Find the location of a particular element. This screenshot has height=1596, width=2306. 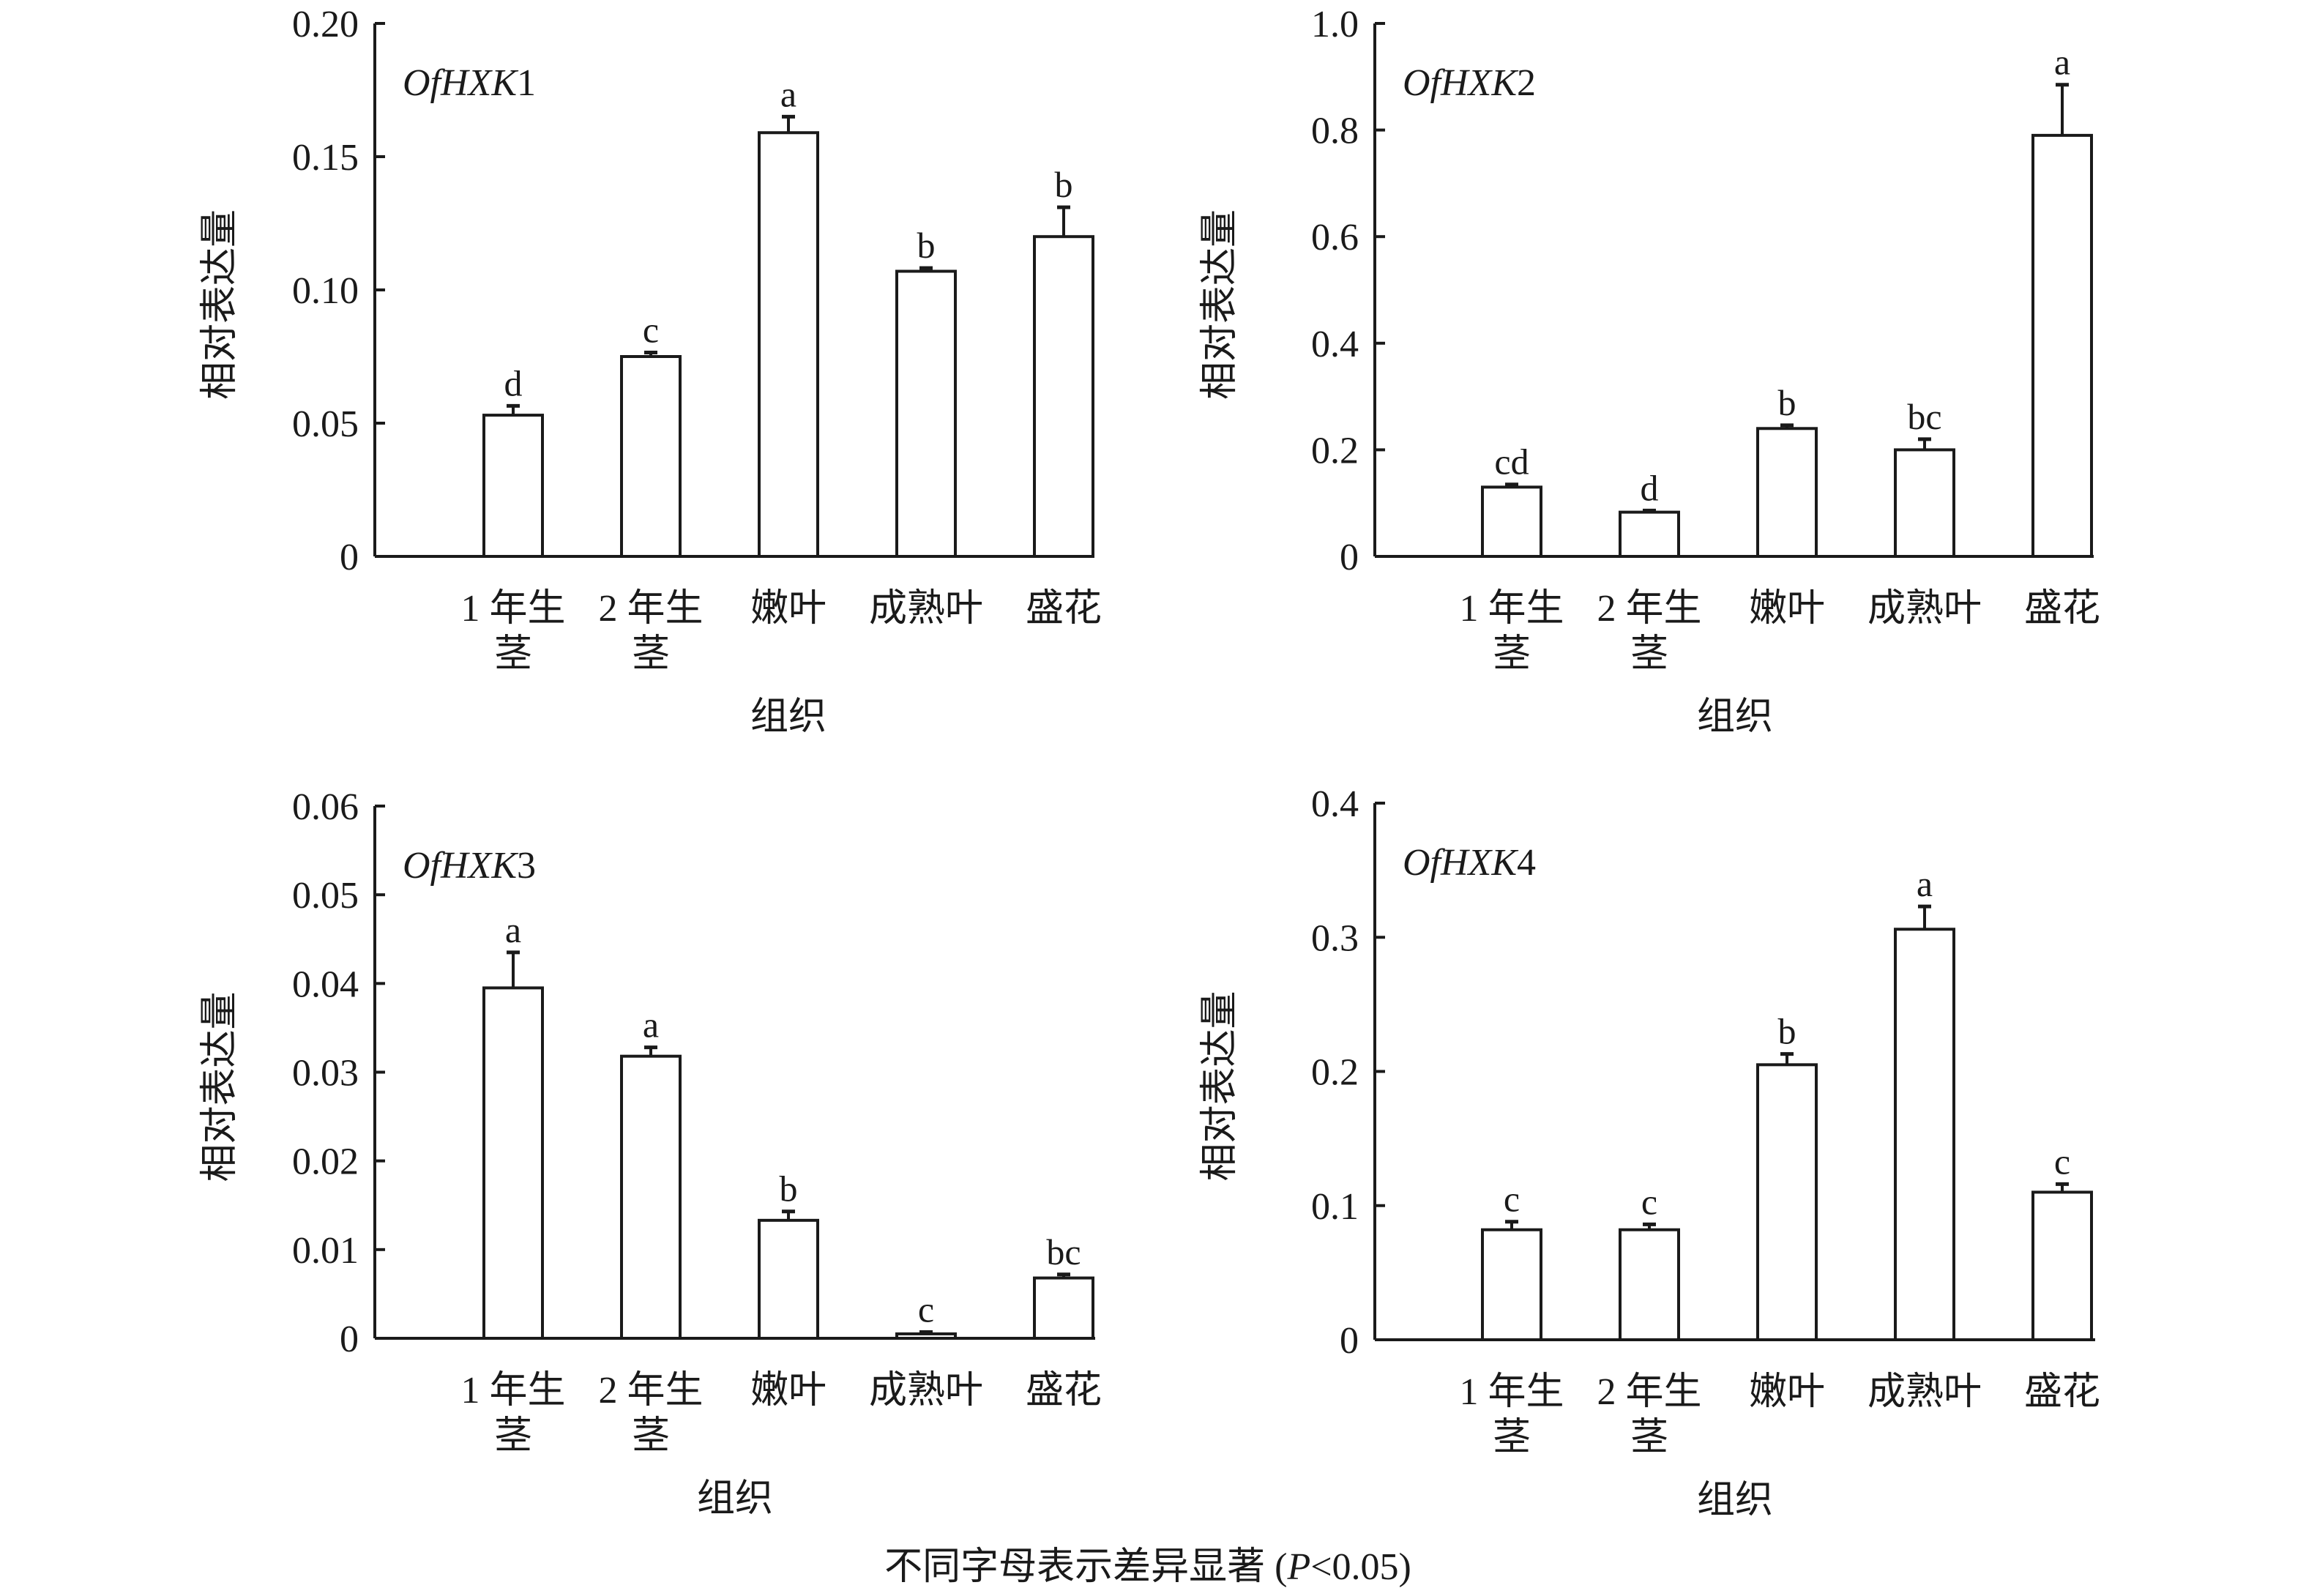

y-tick-label: 0.1 is located at coordinates (1335, 1207).